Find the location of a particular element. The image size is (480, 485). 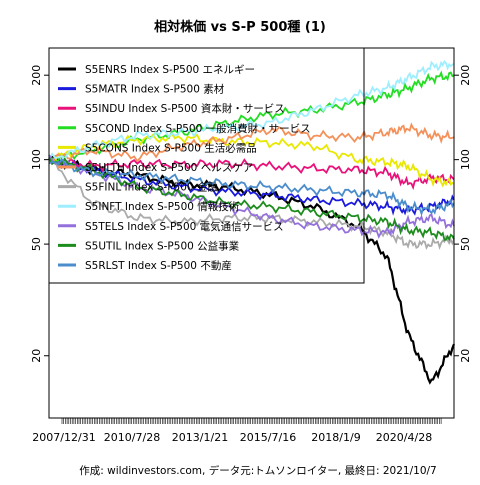

x-tick-label: 2018/1/9 is located at coordinates (335, 437).